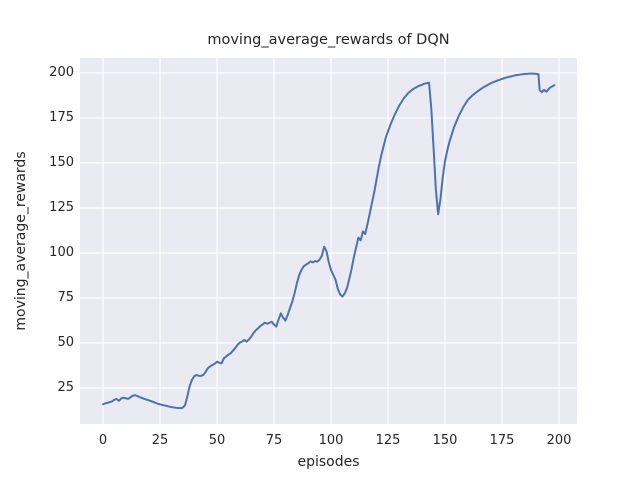  I want to click on y-tick-label: 100, so click(61, 252).